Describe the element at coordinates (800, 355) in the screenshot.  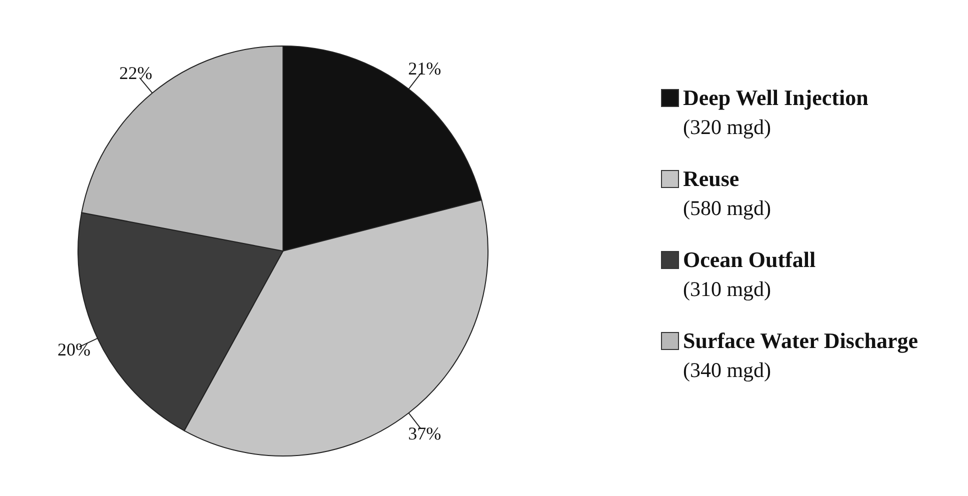
I see `legend-label: Surface Water Discharge (340 mgd)` at that location.